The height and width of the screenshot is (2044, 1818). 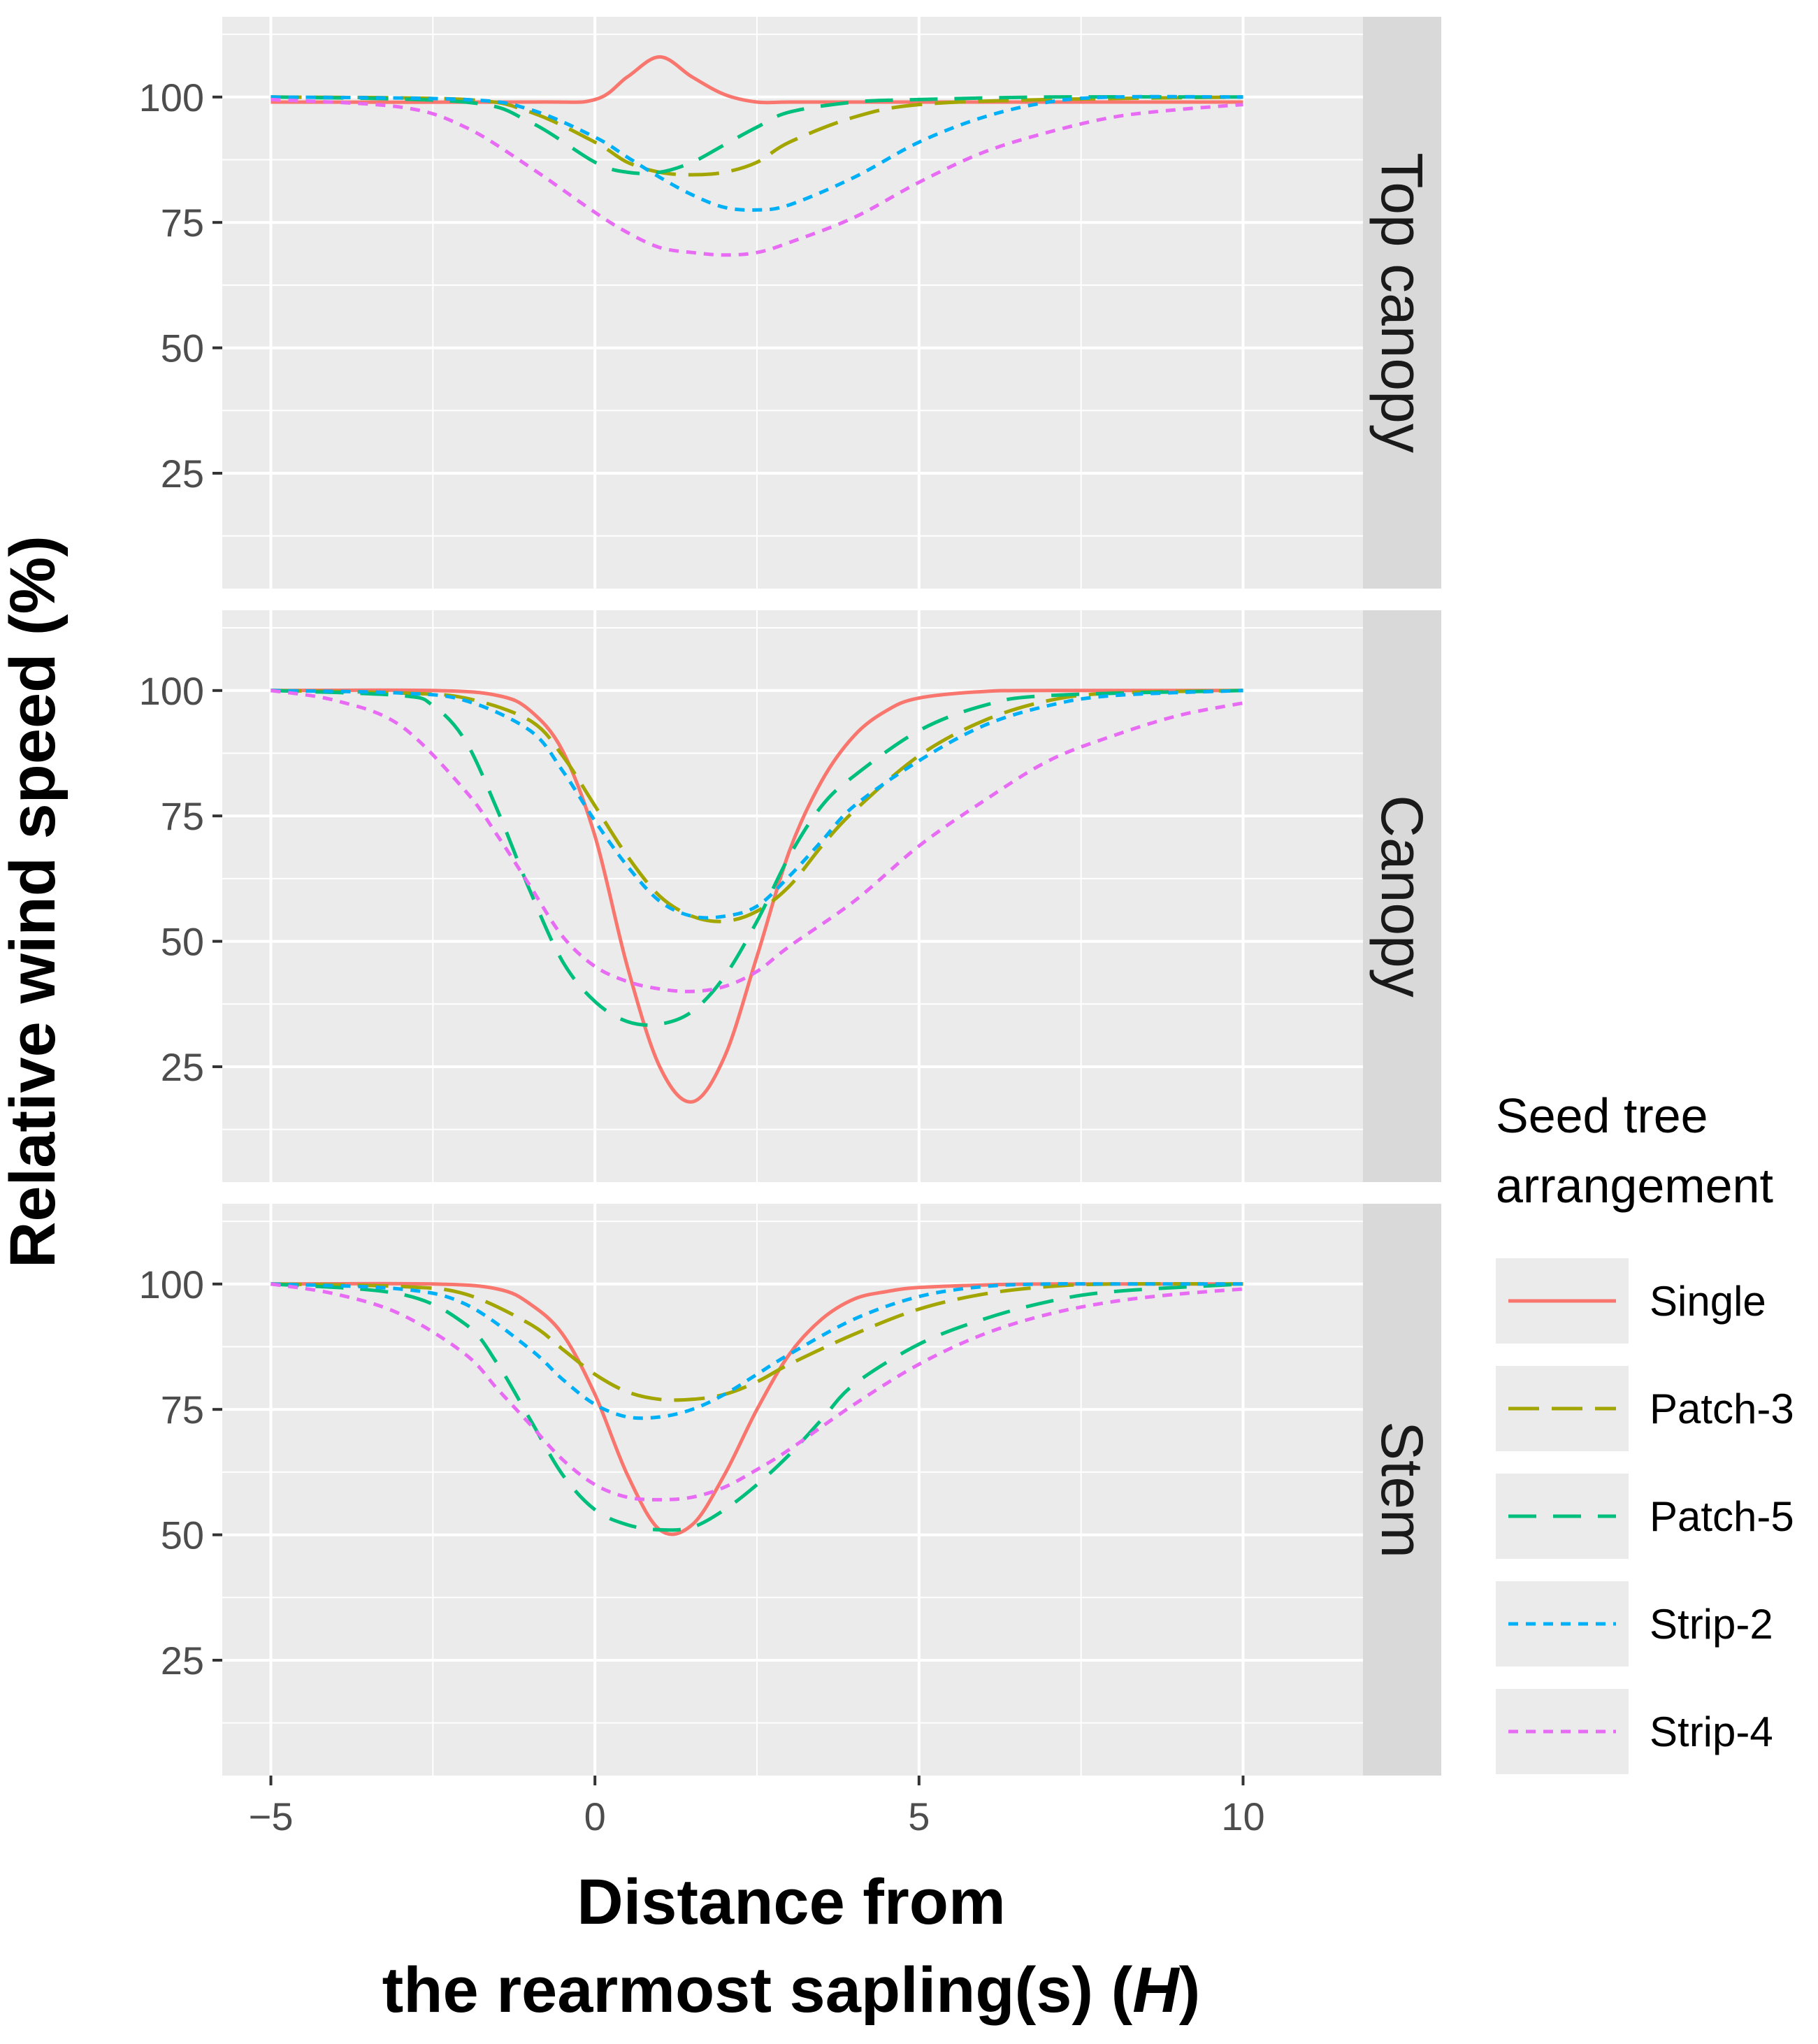 I want to click on x-axis-title-line-2: the rearmost sapling(s) (H), so click(x=791, y=1990).